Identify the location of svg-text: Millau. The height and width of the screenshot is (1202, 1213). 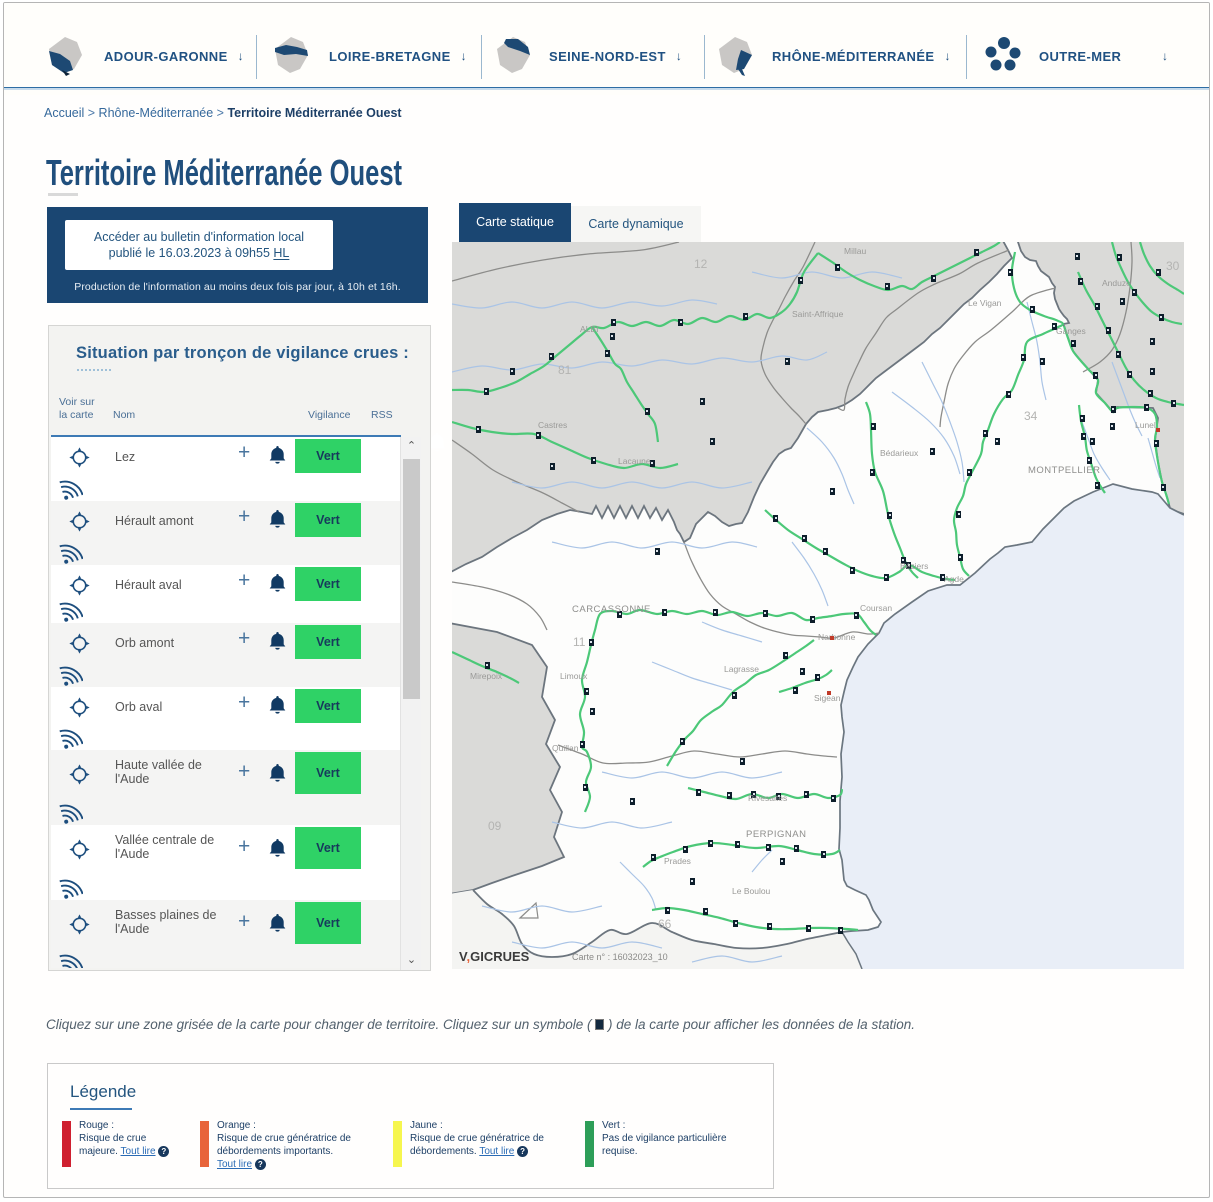
(855, 251).